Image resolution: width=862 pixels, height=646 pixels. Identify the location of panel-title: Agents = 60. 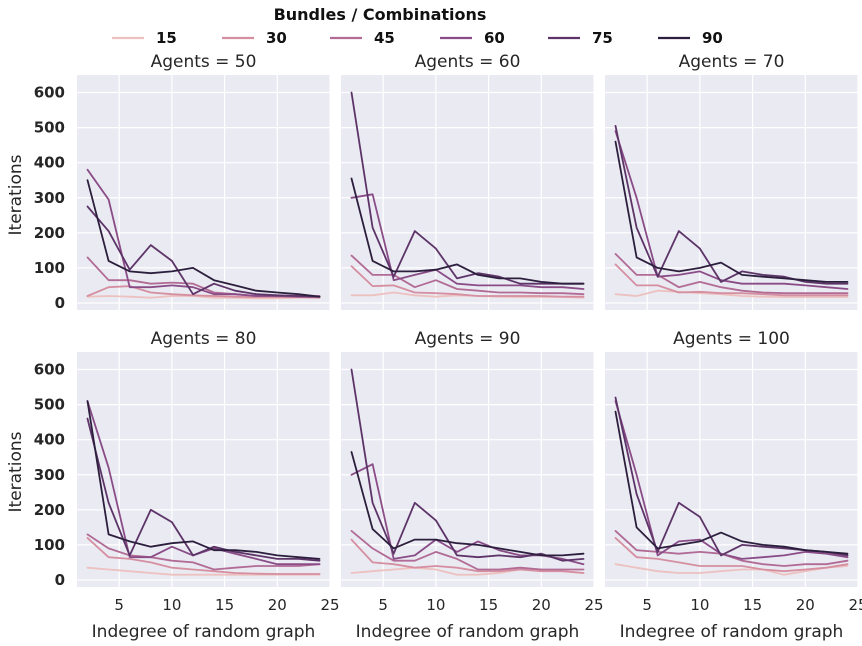
(468, 62).